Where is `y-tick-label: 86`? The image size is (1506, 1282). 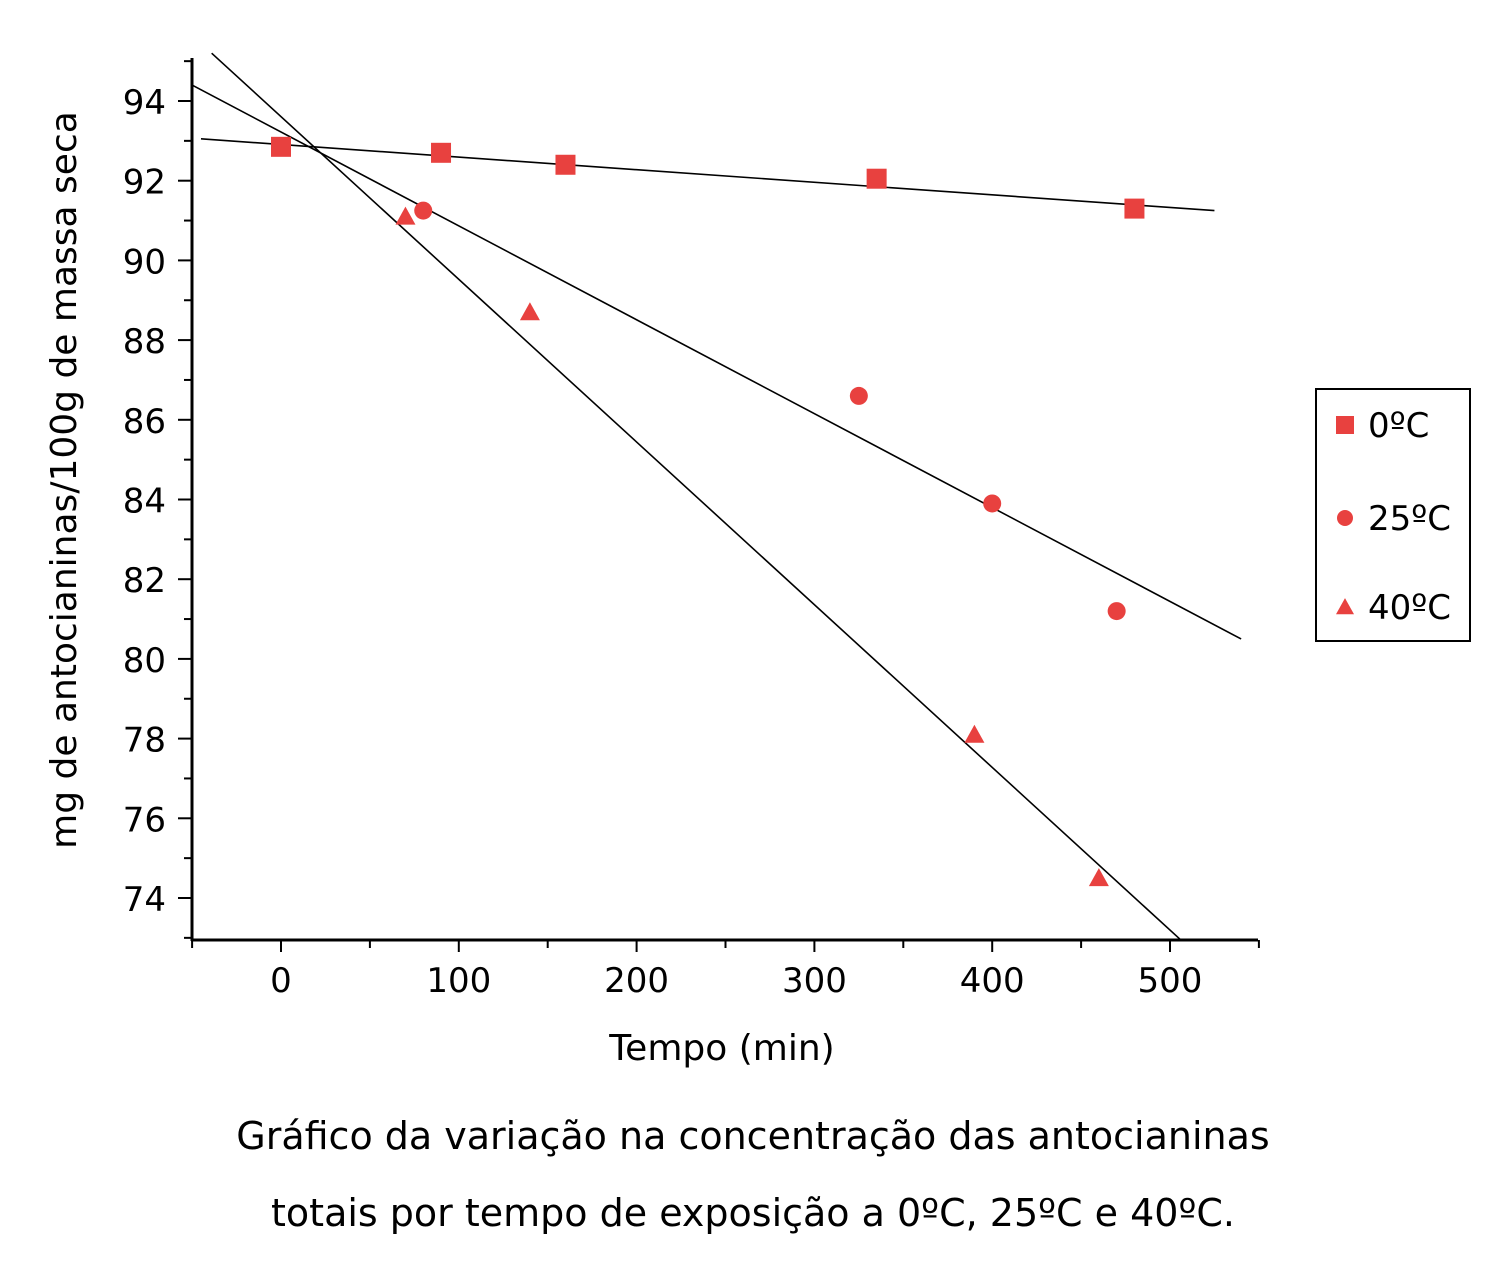 y-tick-label: 86 is located at coordinates (144, 422).